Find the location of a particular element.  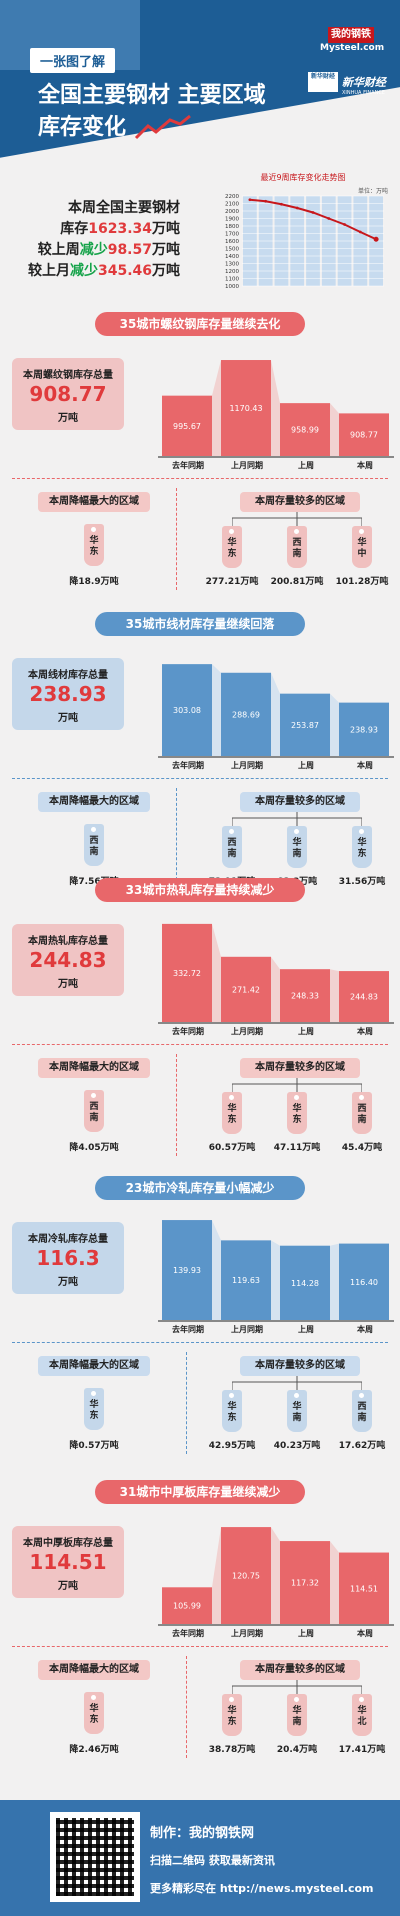

bar-value-label: 248.33 is located at coordinates (305, 996).